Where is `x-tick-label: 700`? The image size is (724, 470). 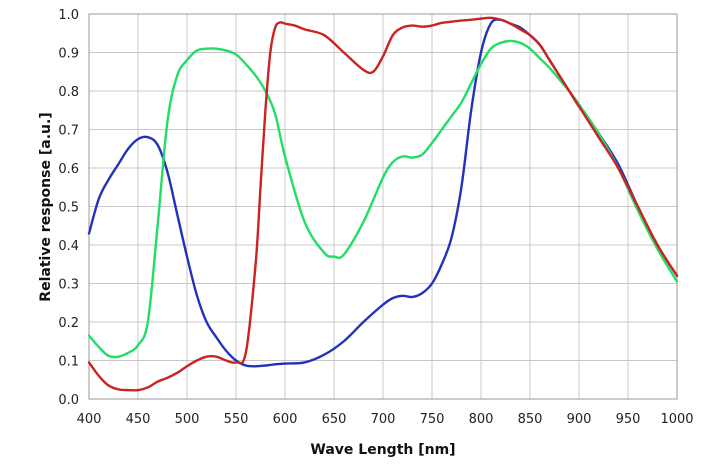 x-tick-label: 700 is located at coordinates (383, 419).